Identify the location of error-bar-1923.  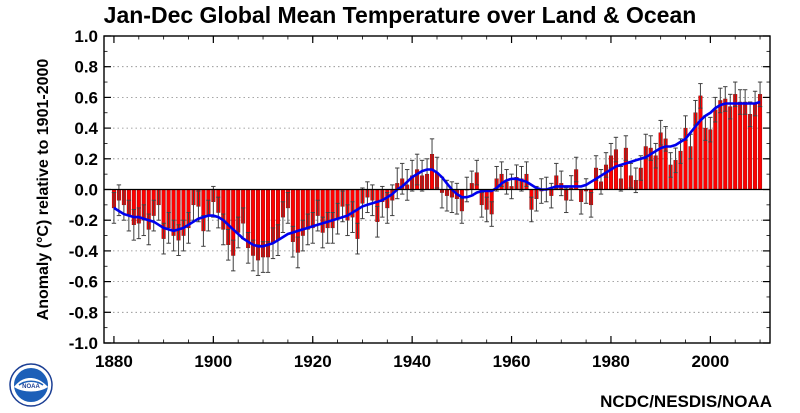
(327, 228).